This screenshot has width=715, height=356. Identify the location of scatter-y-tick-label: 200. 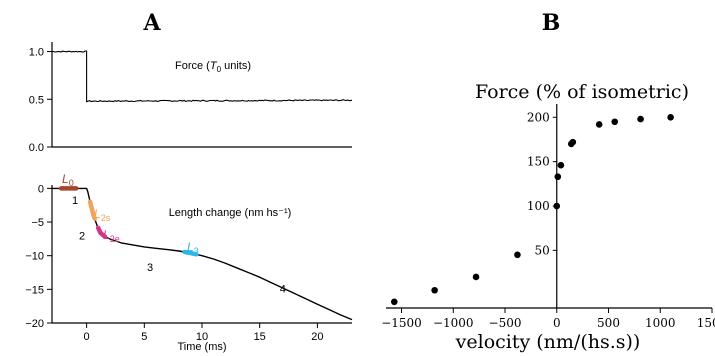
(538, 117).